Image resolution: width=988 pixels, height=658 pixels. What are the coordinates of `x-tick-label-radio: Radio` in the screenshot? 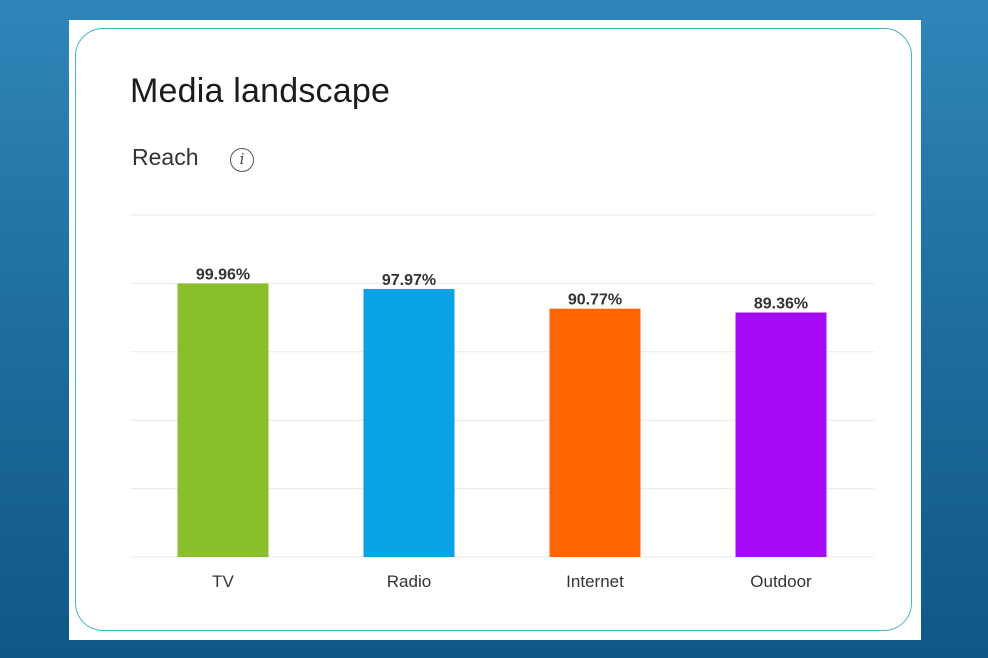 It's located at (409, 581).